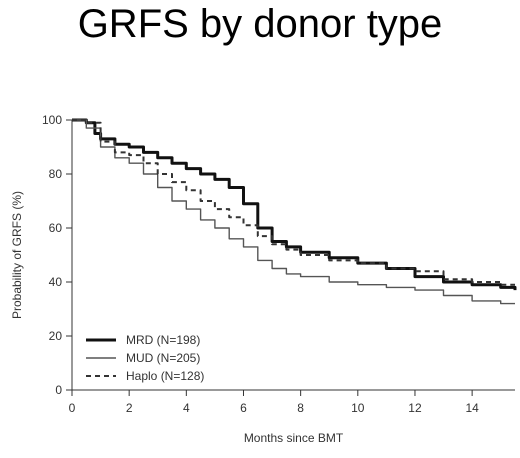  What do you see at coordinates (163, 340) in the screenshot?
I see `legend-label: MRD (N=198)` at bounding box center [163, 340].